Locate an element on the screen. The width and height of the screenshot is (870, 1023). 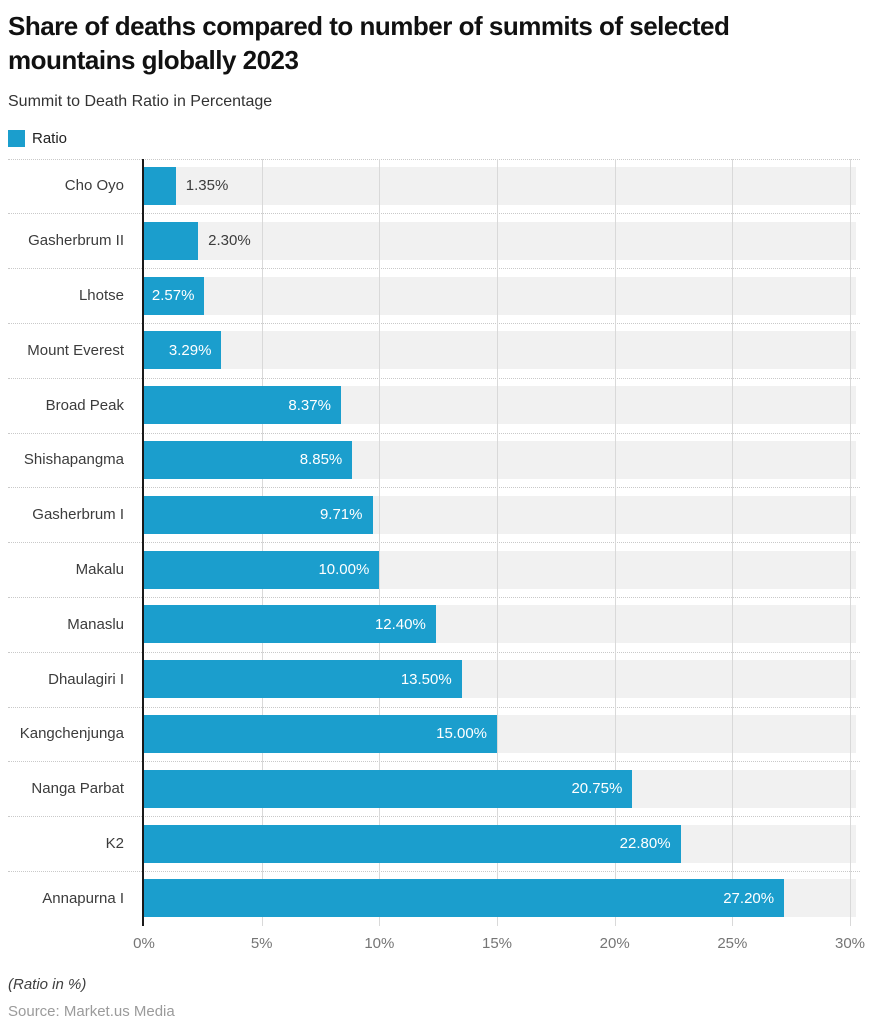
chart-row: Nanga Parbat 20.75% is located at coordinates (435, 788).